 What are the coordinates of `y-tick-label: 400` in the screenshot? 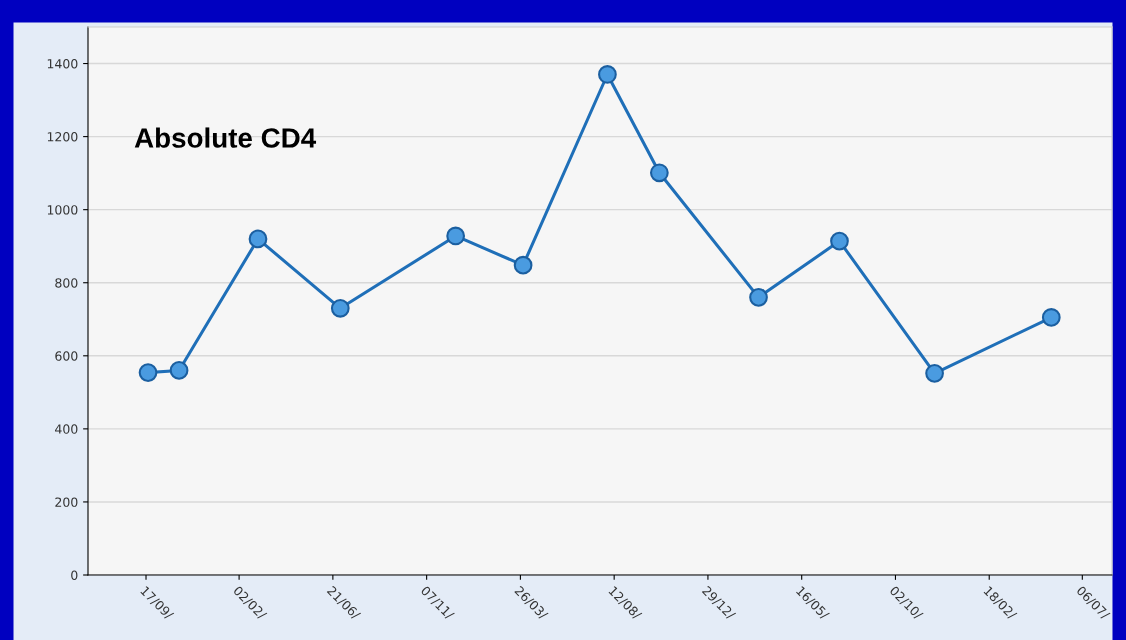 It's located at (66, 429).